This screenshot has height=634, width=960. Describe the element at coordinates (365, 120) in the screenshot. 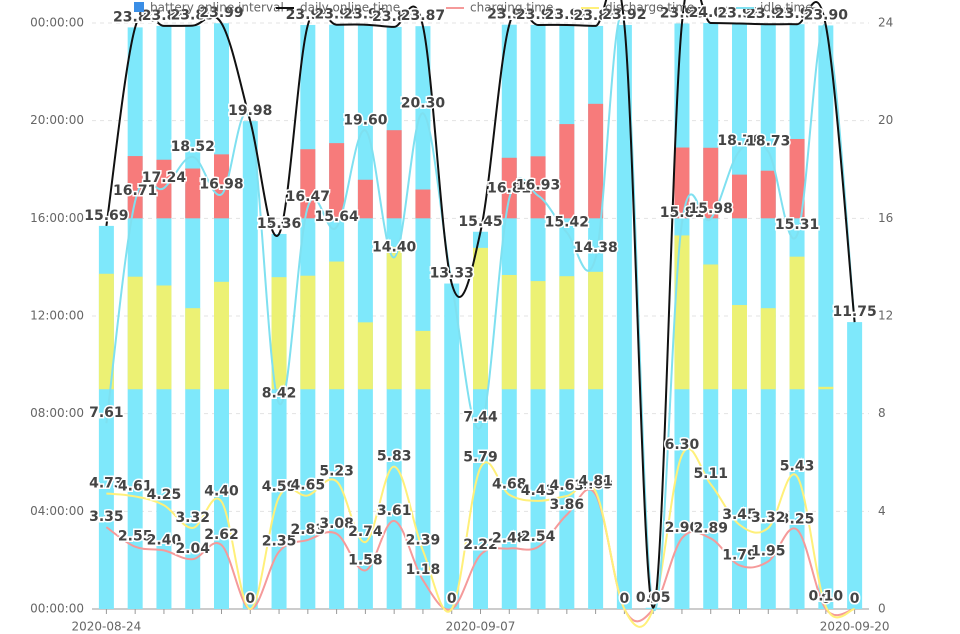

I see `data-label: 19.60` at that location.